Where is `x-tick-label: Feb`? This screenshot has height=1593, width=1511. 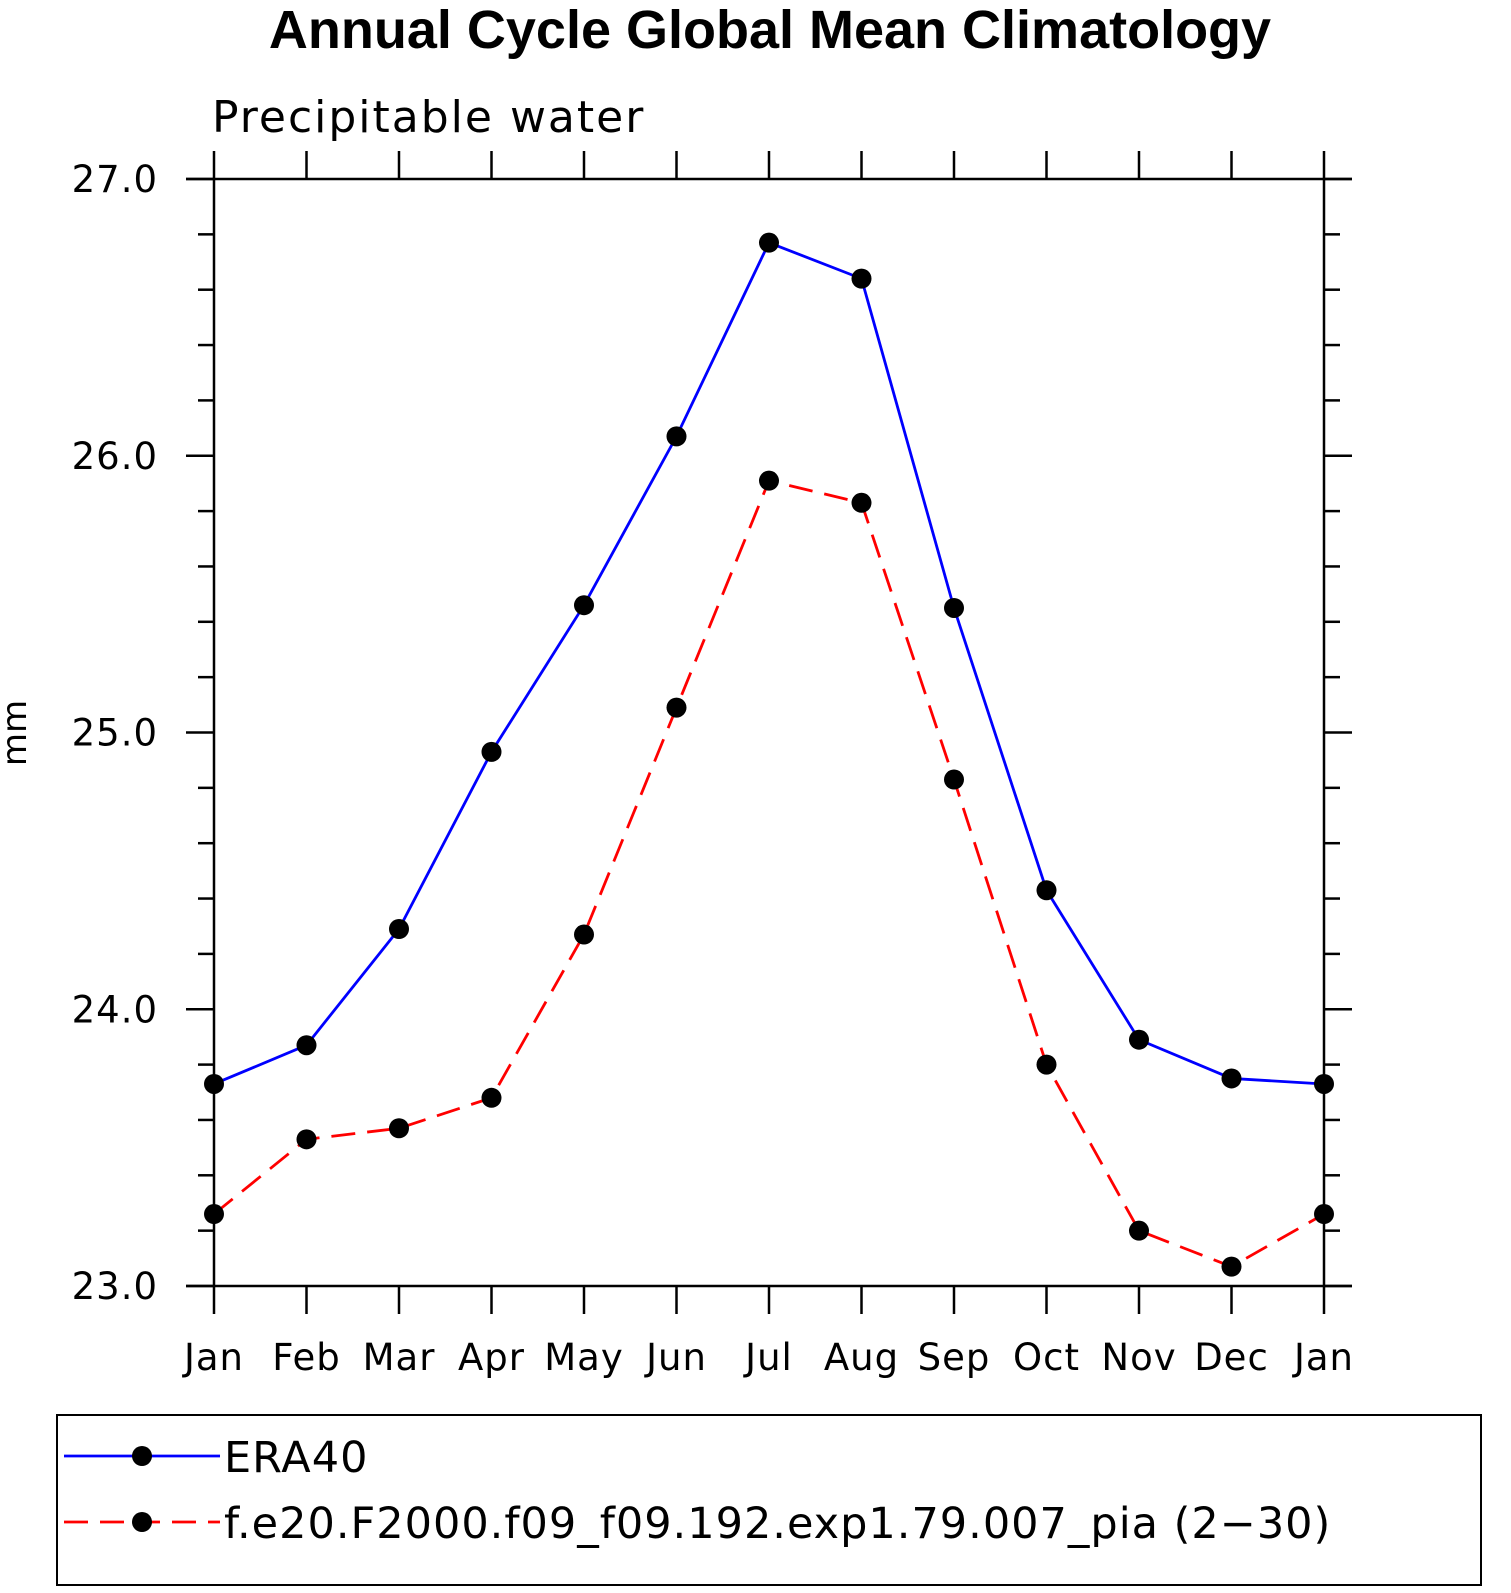 x-tick-label: Feb is located at coordinates (306, 1357).